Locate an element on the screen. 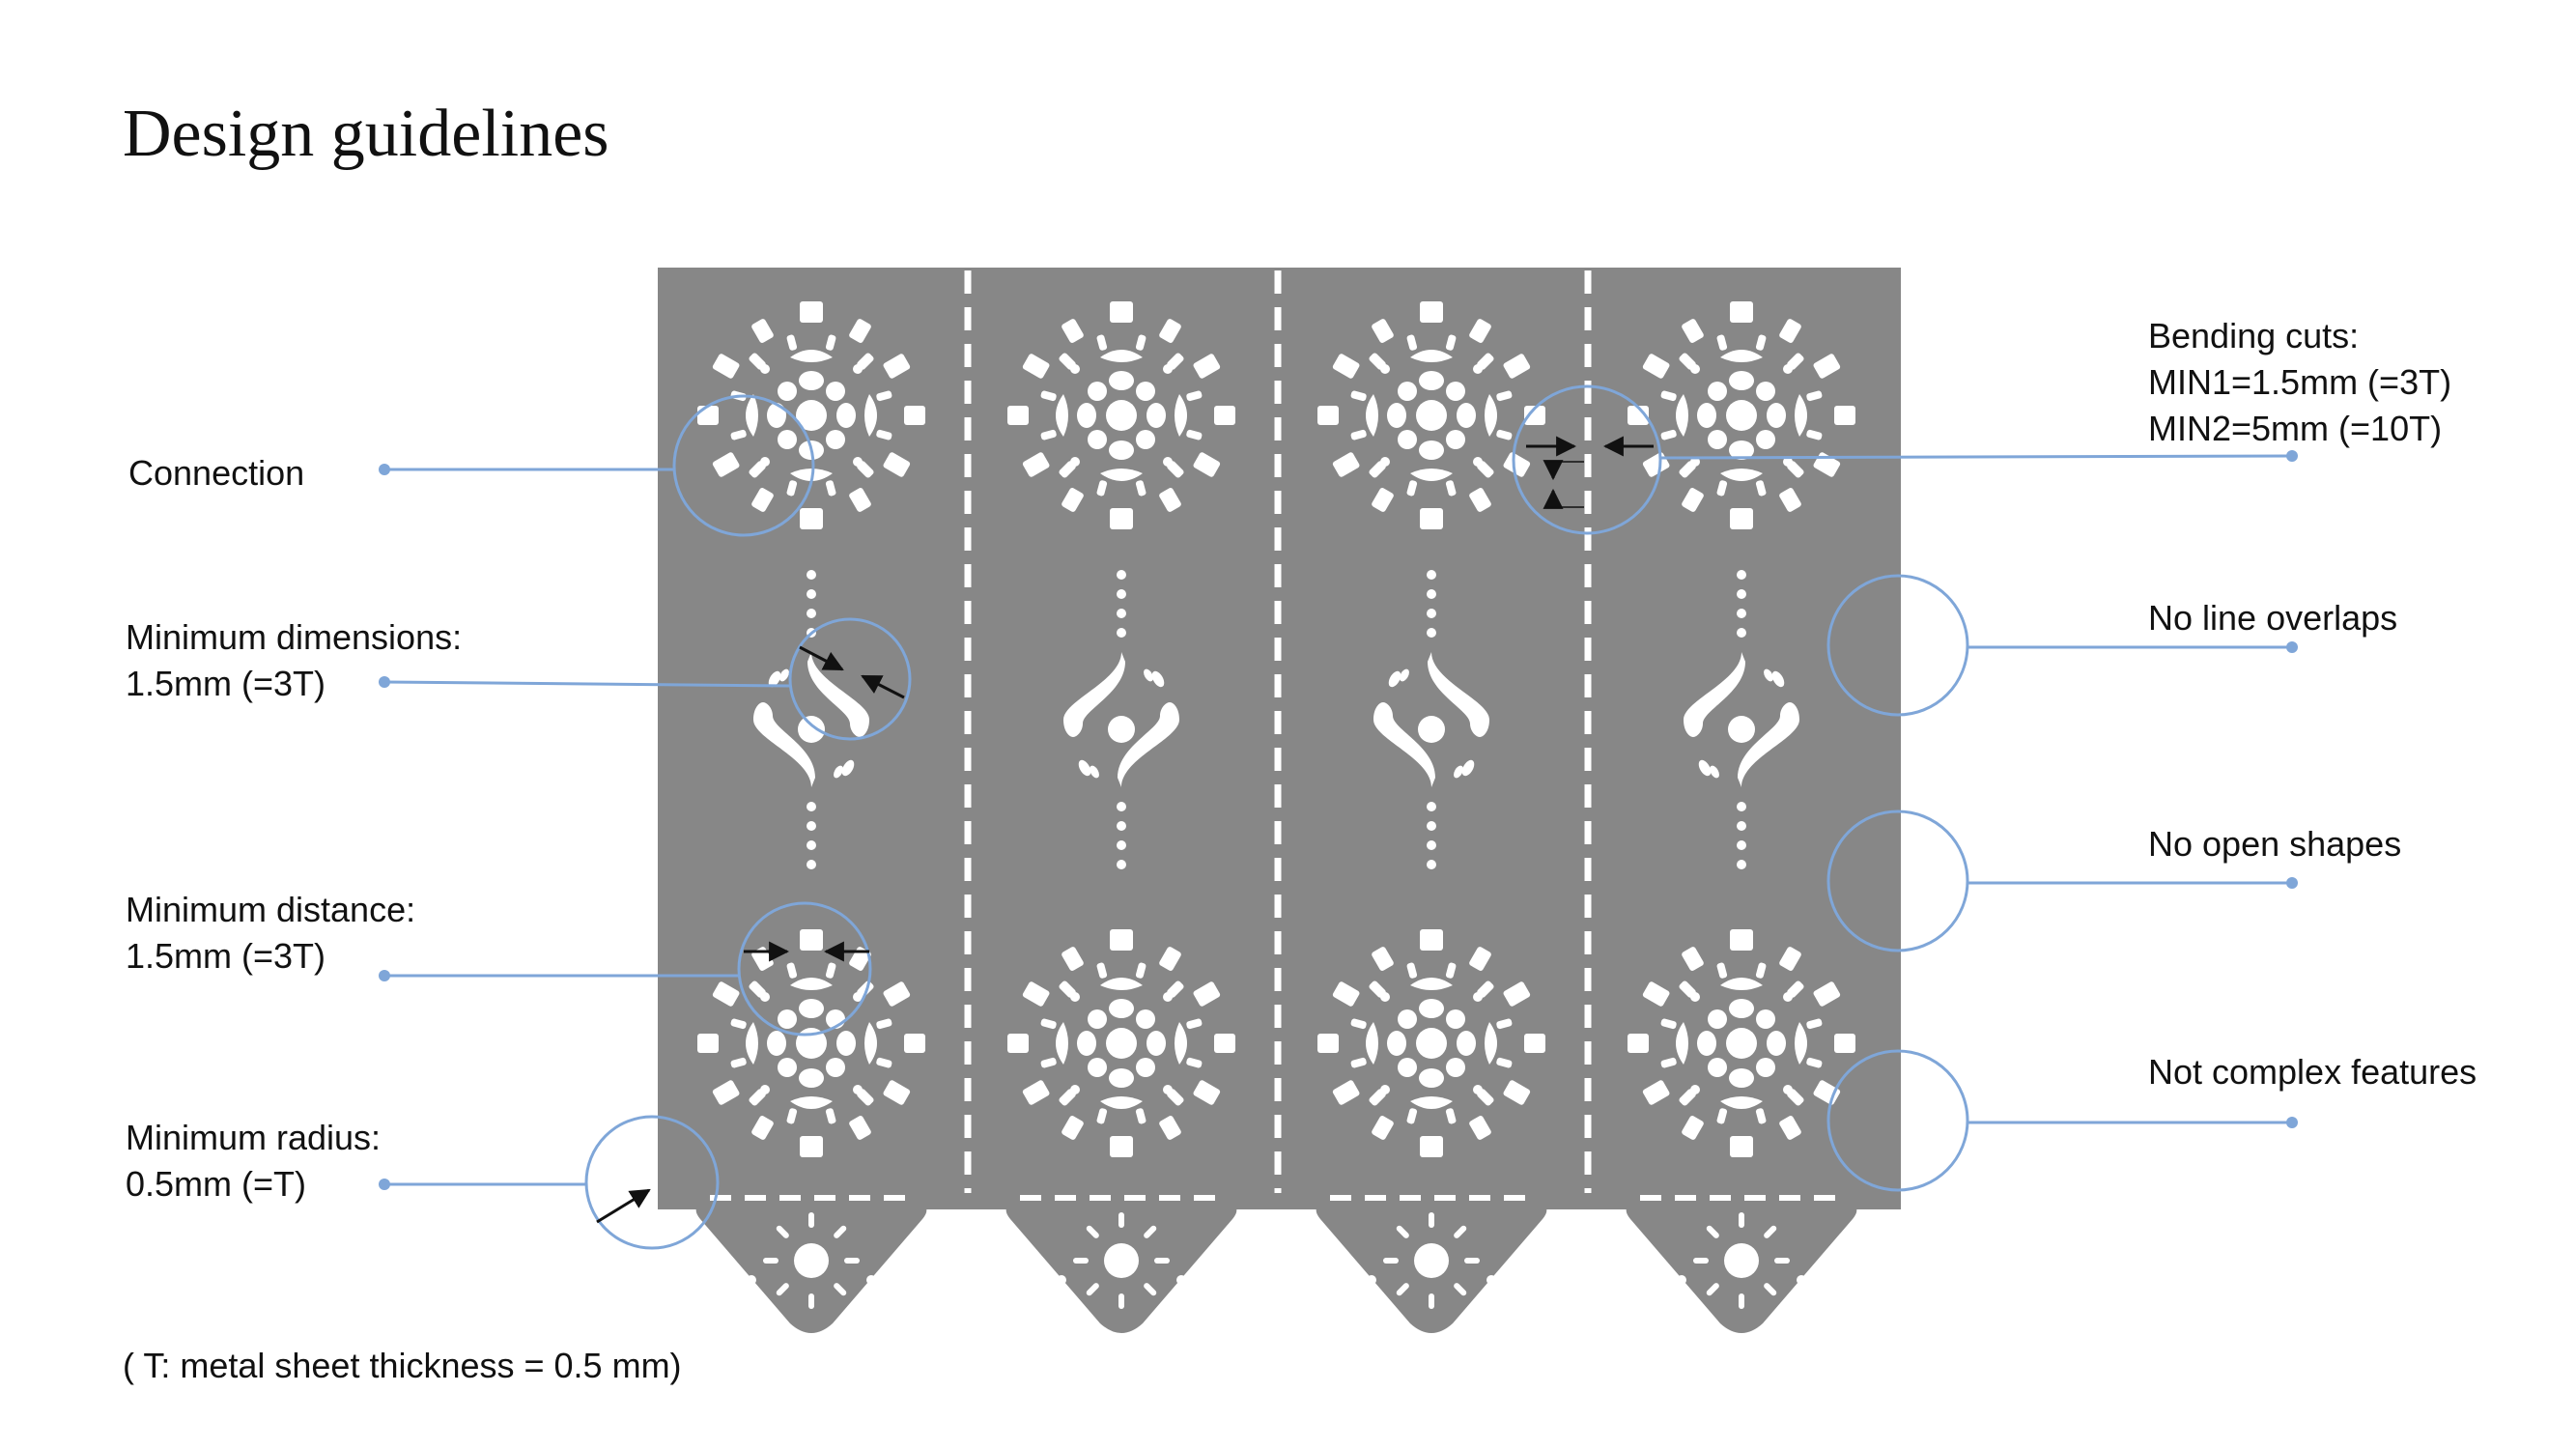  callout-circle-connection is located at coordinates (743, 465).